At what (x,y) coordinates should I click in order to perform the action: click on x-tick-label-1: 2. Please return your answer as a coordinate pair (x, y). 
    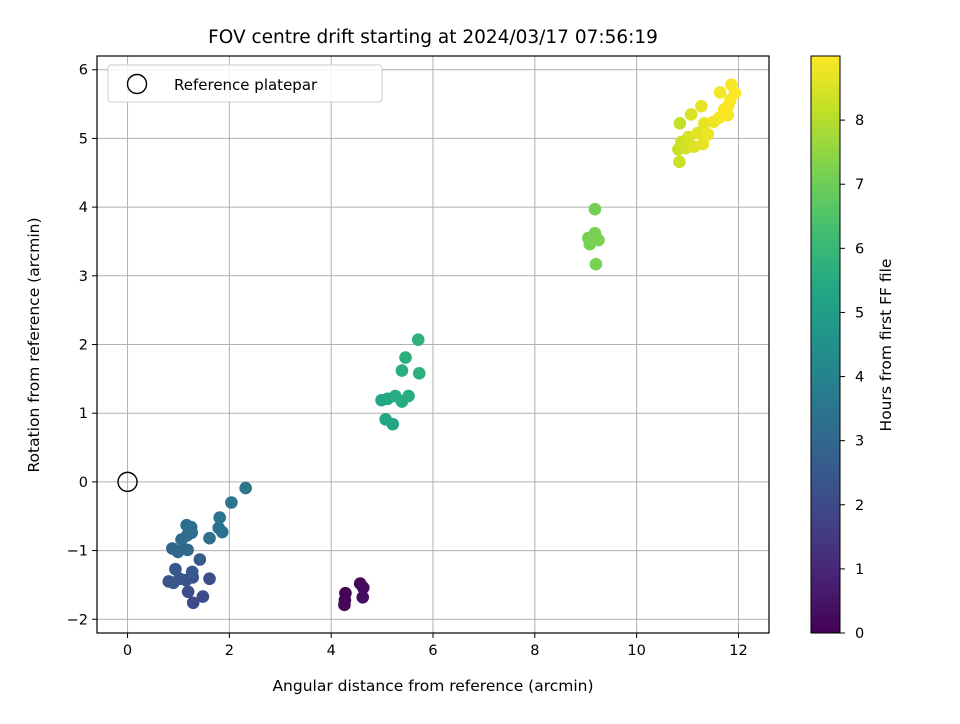
    Looking at the image, I should click on (229, 651).